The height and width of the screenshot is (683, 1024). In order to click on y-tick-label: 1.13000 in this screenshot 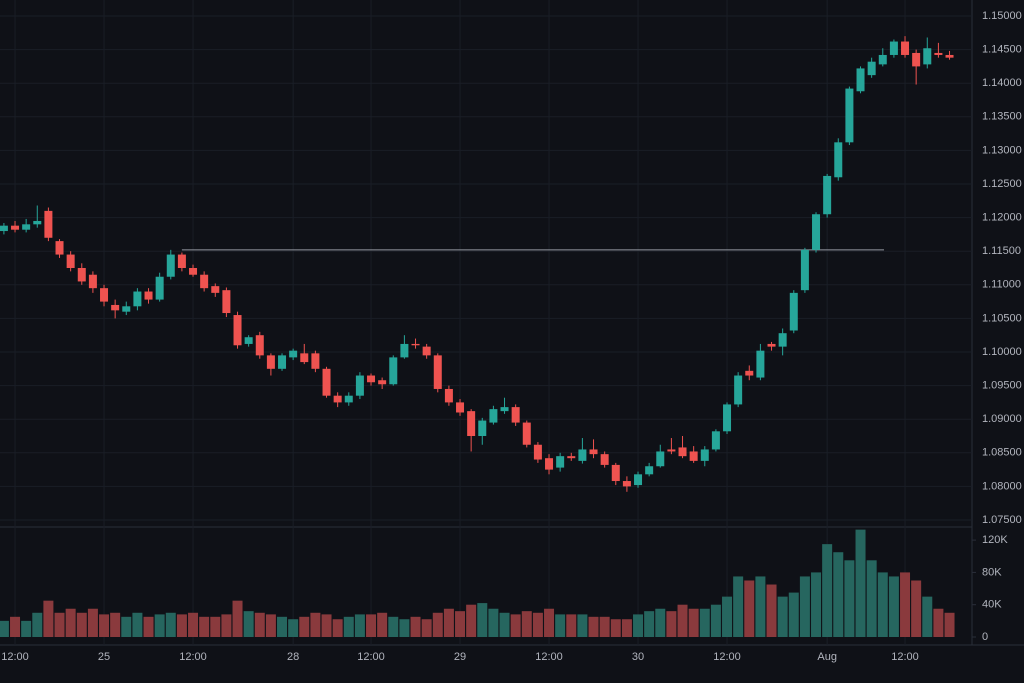, I will do `click(1002, 150)`.